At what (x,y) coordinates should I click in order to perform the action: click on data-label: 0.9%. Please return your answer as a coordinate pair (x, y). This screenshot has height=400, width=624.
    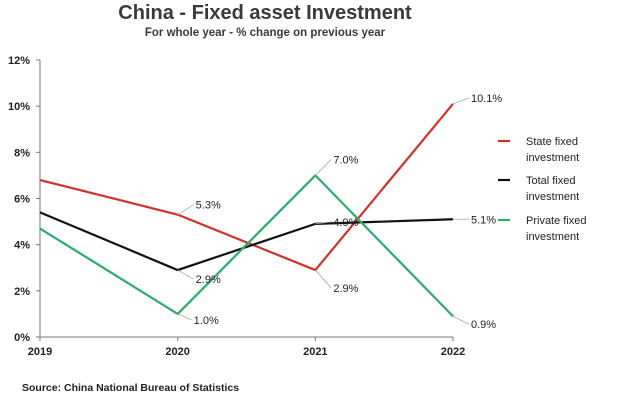
    Looking at the image, I should click on (483, 325).